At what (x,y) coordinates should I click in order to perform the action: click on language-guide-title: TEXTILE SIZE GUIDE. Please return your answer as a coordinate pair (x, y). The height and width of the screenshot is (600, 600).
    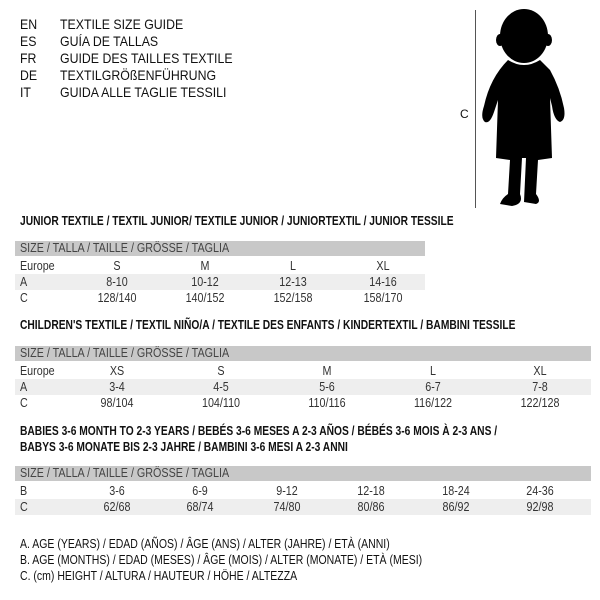
    Looking at the image, I should click on (122, 24).